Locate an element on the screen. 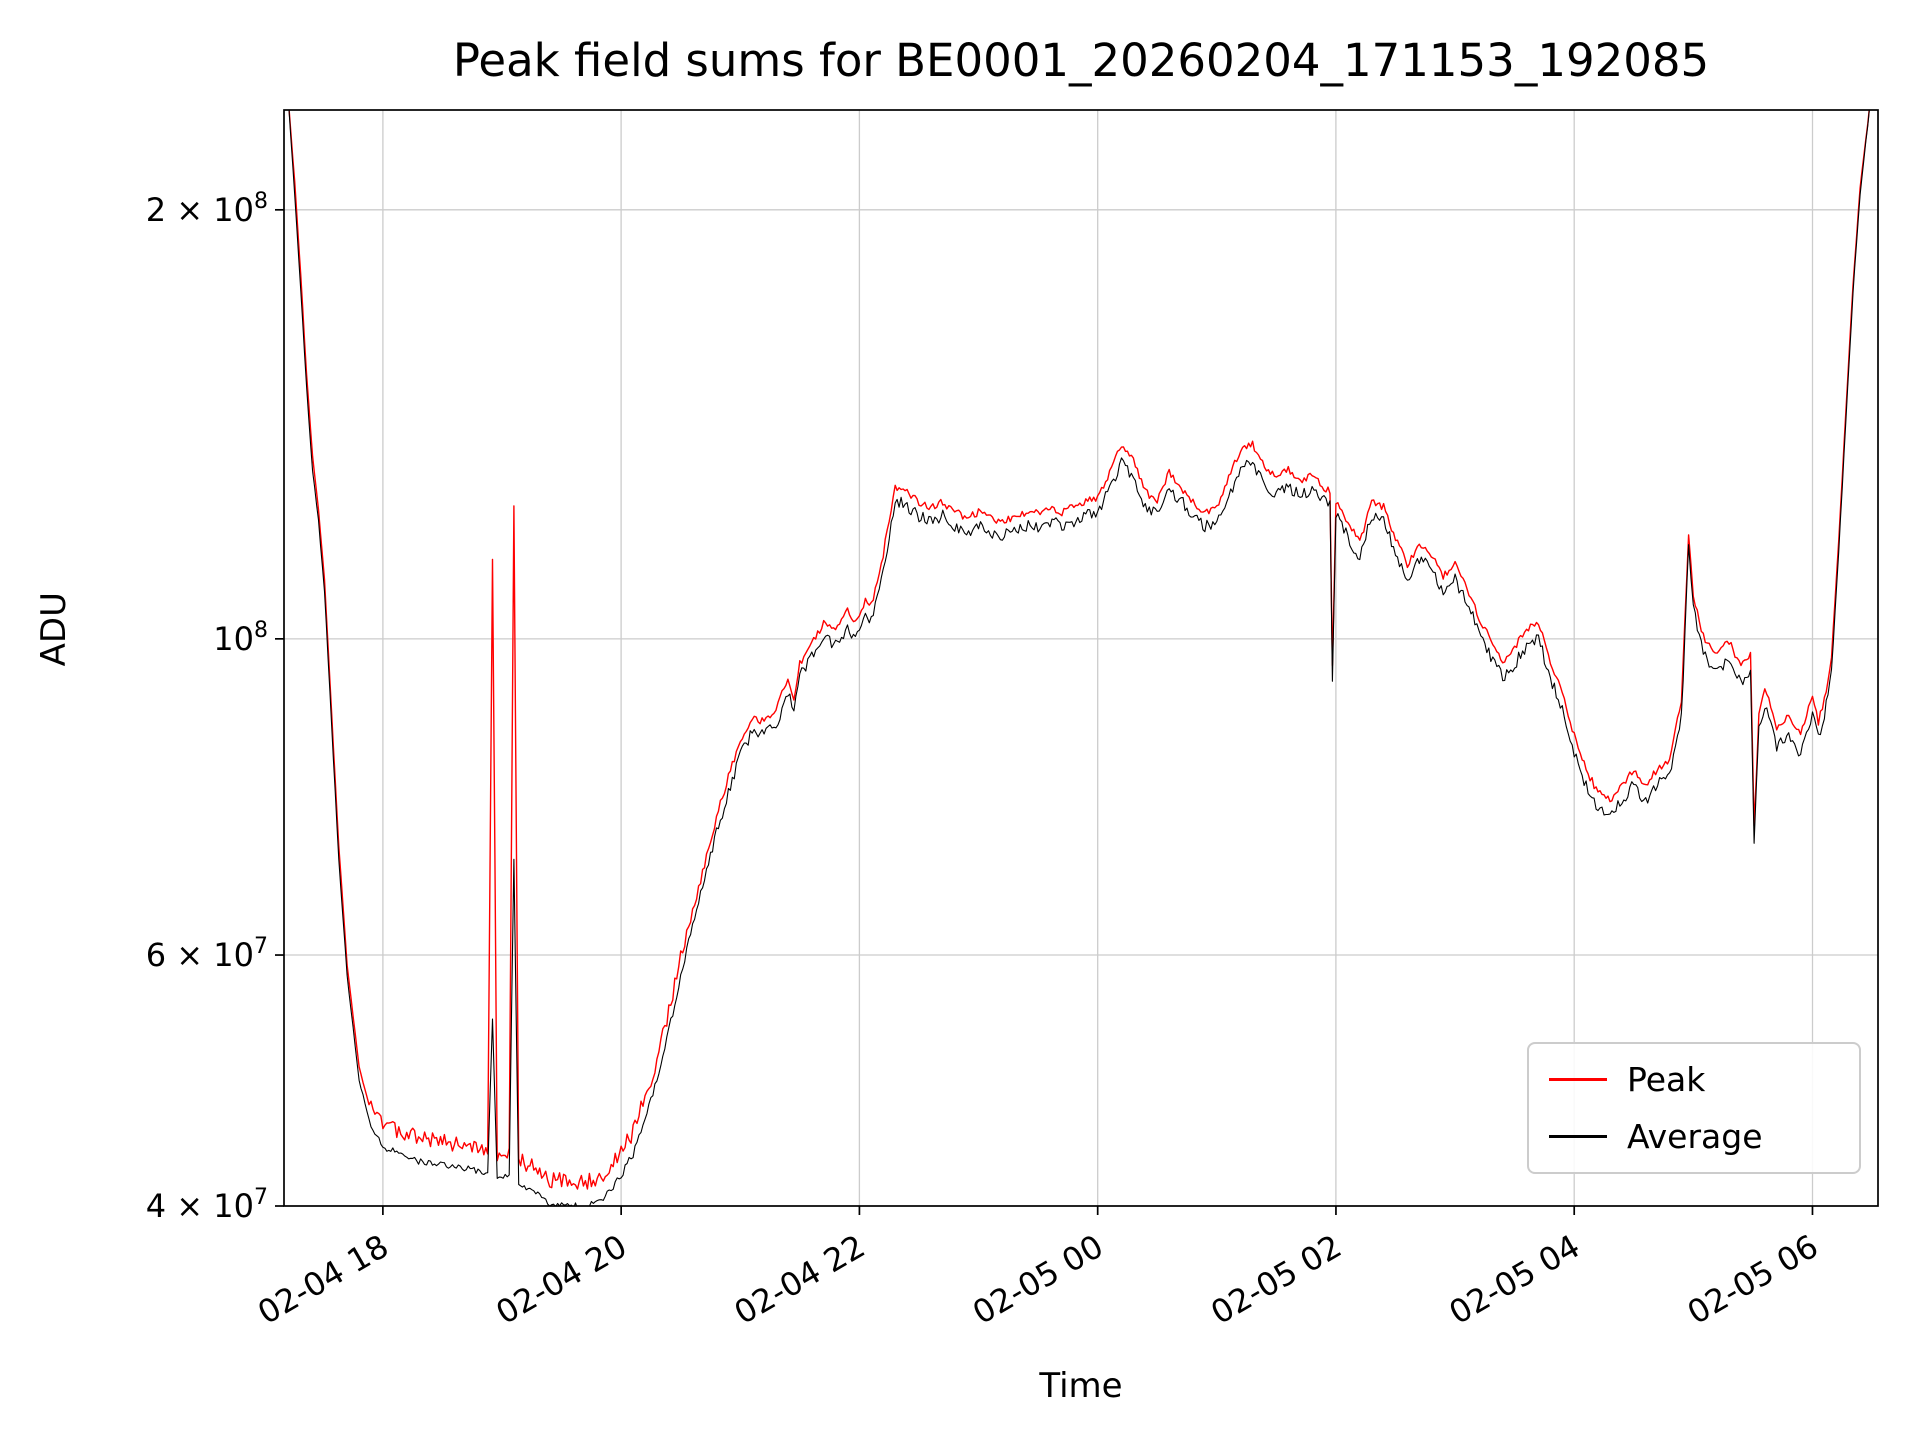 This screenshot has width=1920, height=1440. x-tick-label: 02-05 04 is located at coordinates (1515, 1279).